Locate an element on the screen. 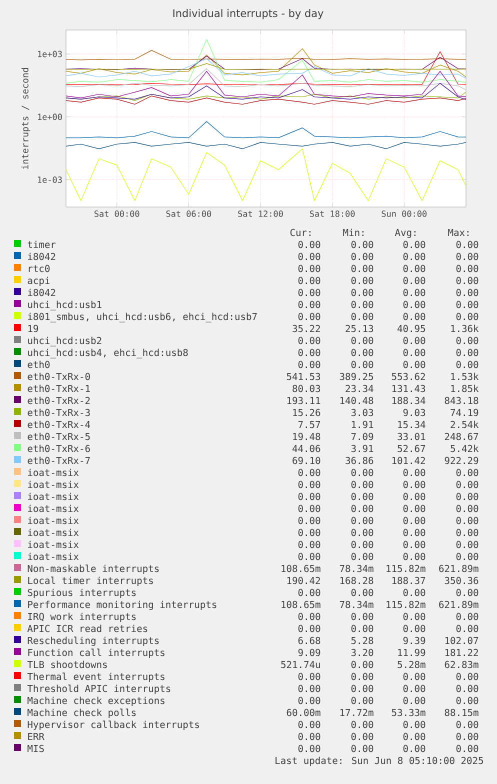 This screenshot has height=784, width=497. legend-label: eth0-TxRx-3 is located at coordinates (59, 412).